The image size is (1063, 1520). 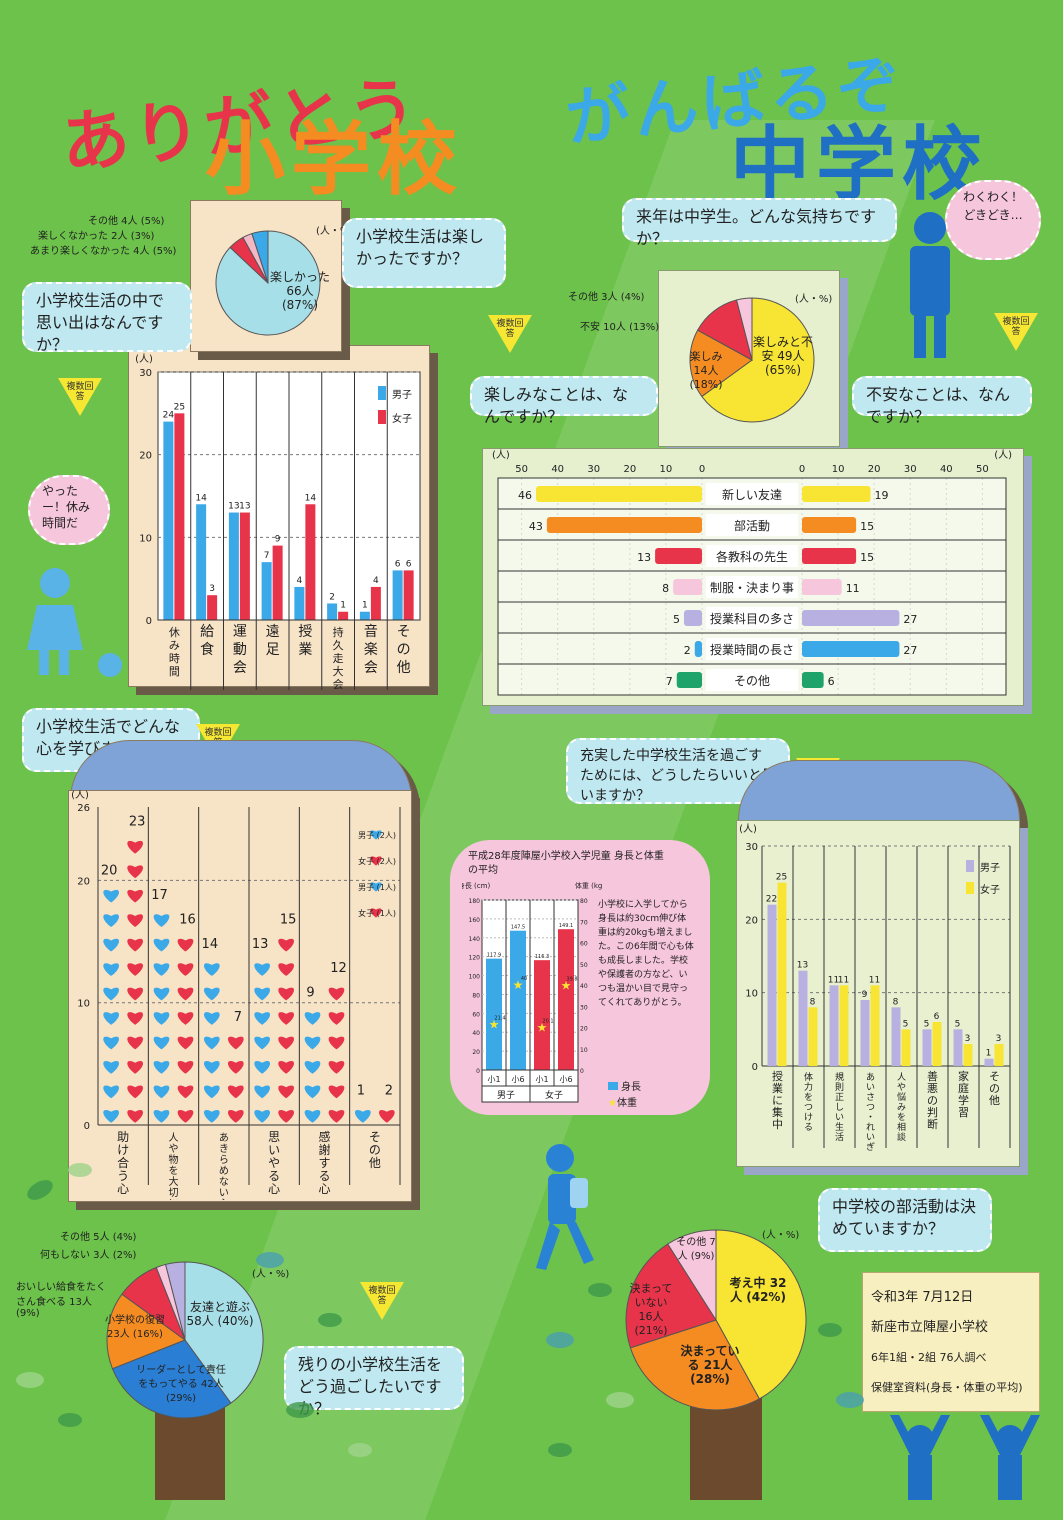 I want to click on bar2-cat-2-2: 会, so click(x=240, y=668).